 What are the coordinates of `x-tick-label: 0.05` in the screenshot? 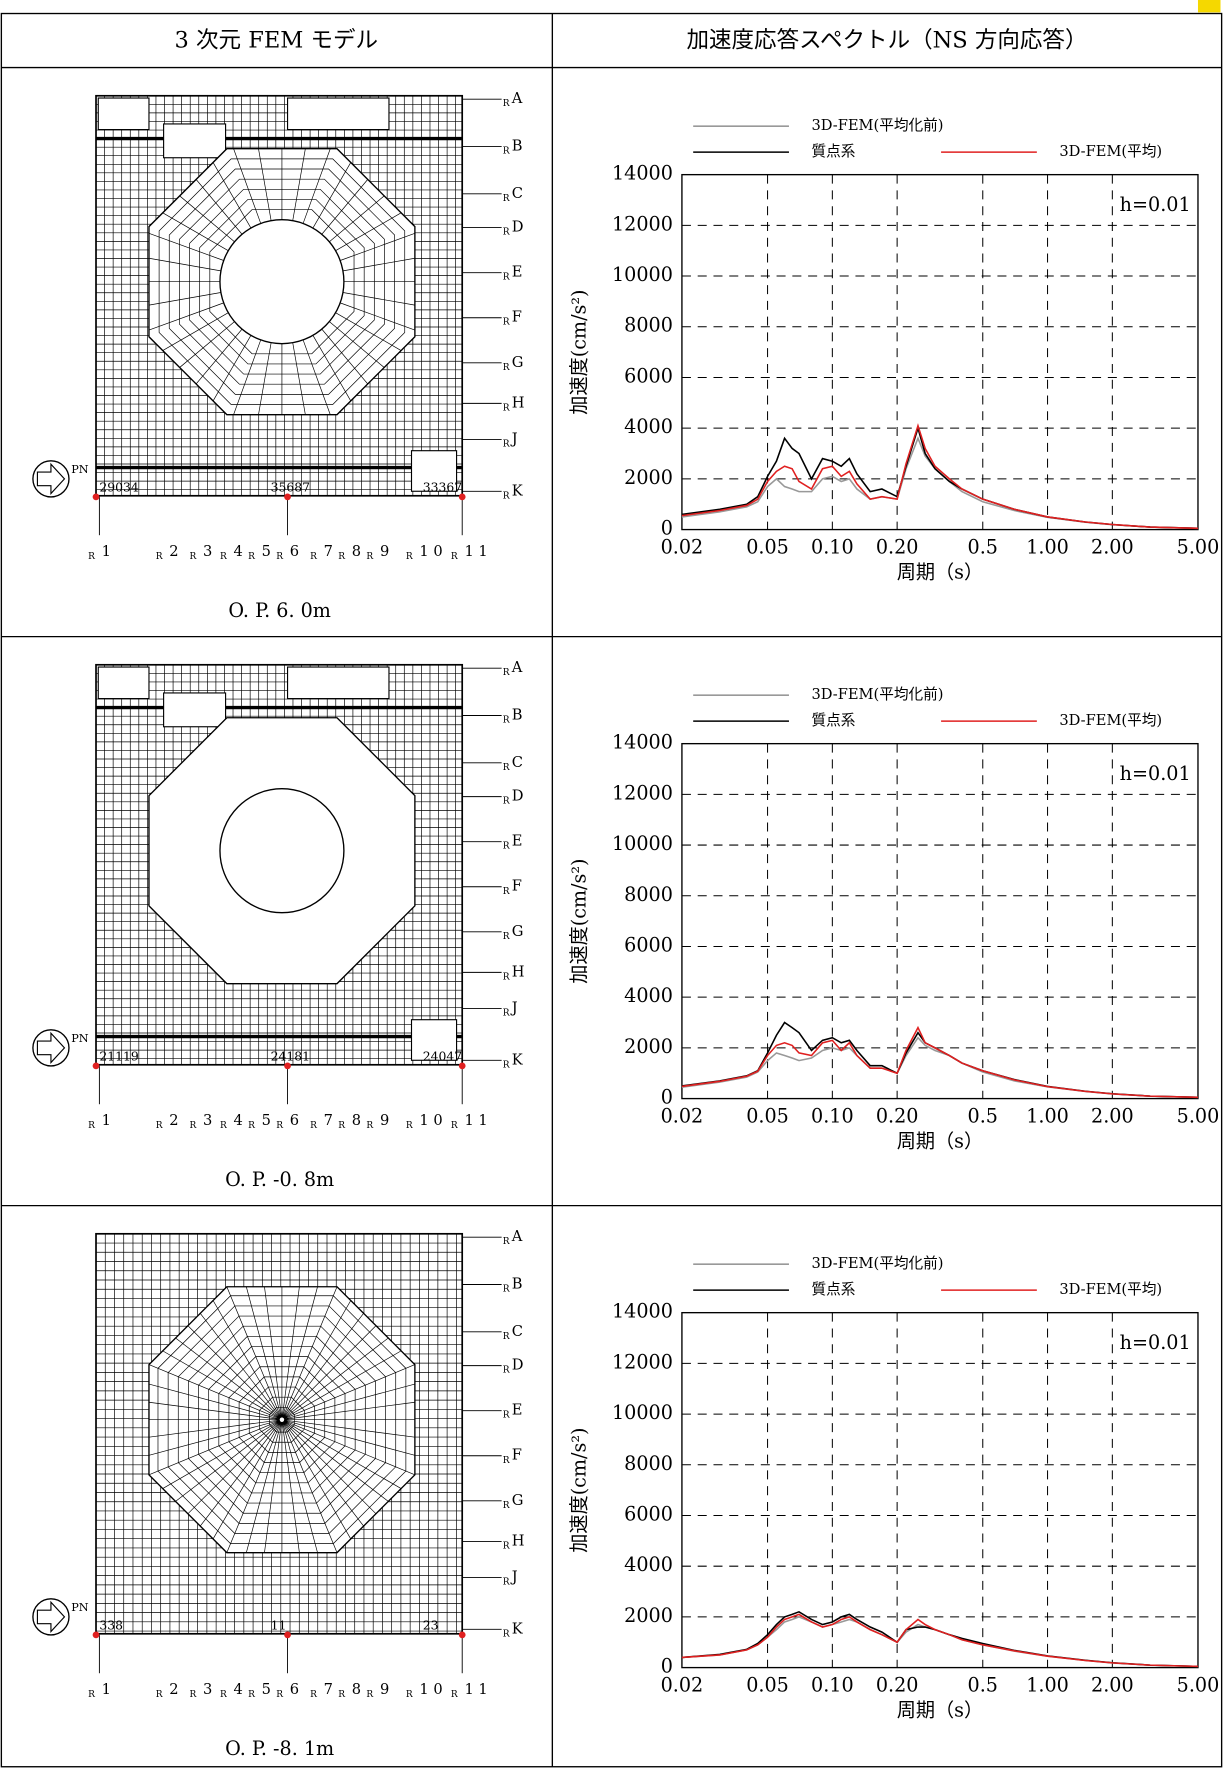 It's located at (767, 547).